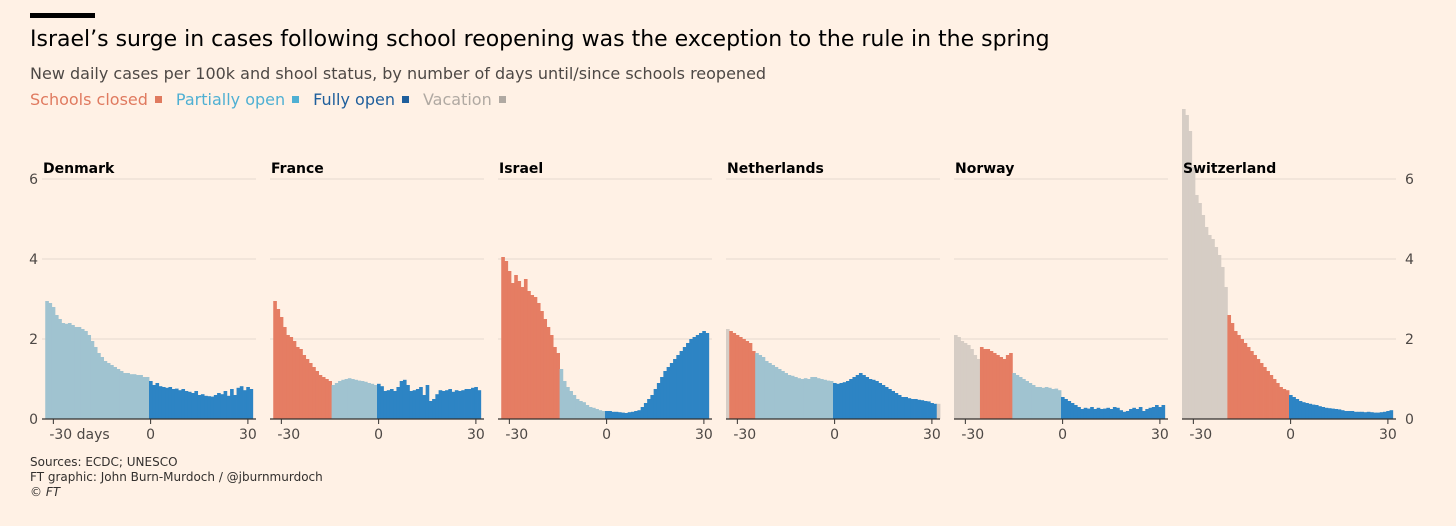 Image resolution: width=1456 pixels, height=526 pixels. Describe the element at coordinates (354, 99) in the screenshot. I see `legend-label-full: Fully open` at that location.